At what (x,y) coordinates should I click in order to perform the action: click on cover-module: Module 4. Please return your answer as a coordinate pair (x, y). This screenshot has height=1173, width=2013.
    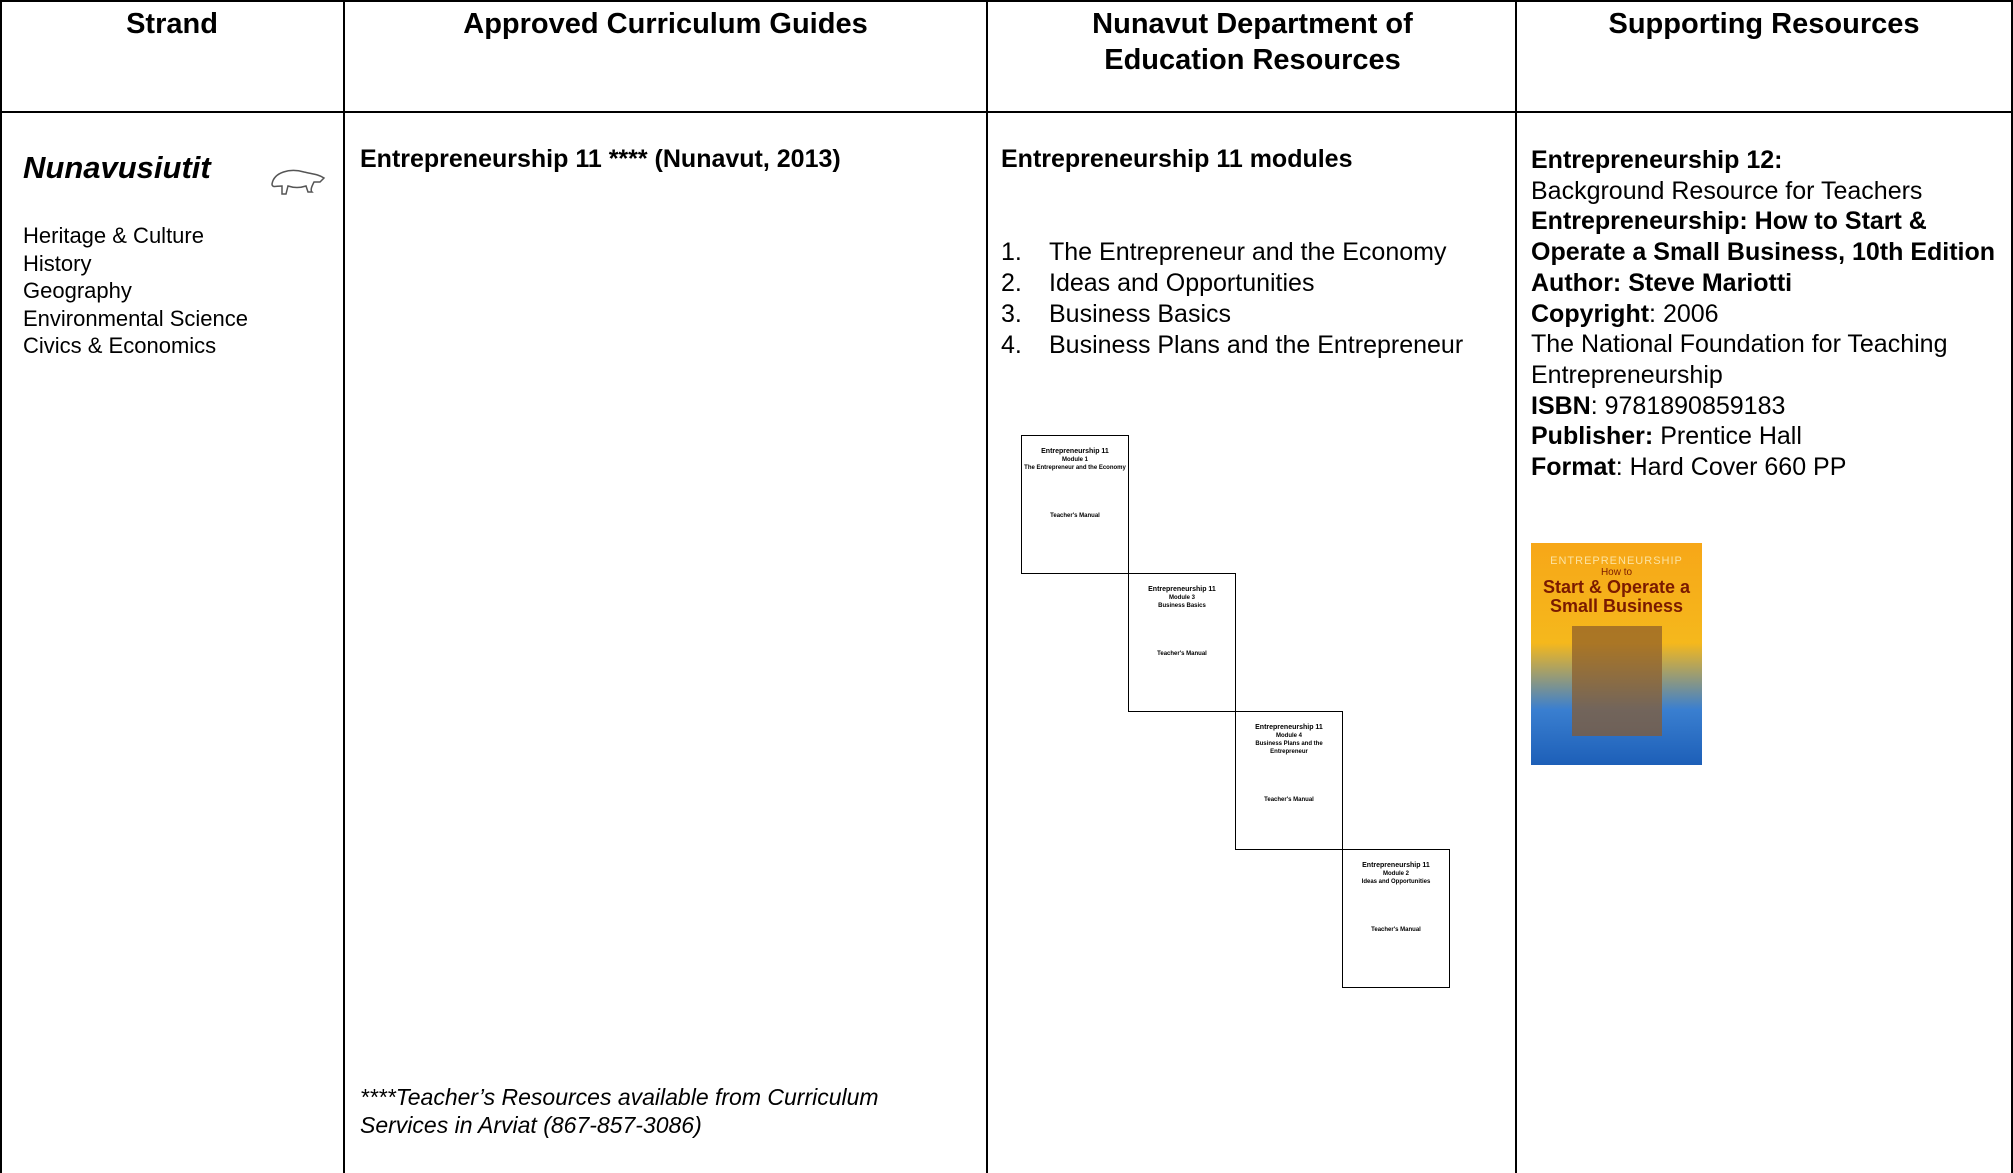
    Looking at the image, I should click on (1288, 736).